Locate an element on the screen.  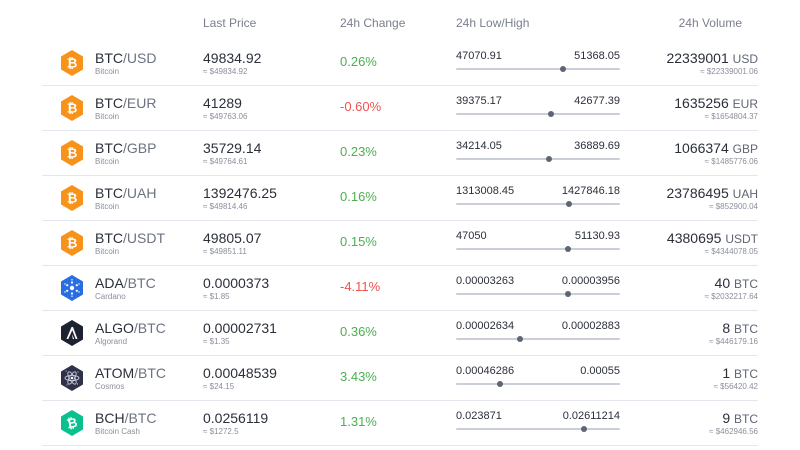
volume-24h: 22339001 USD is located at coordinates (712, 58).